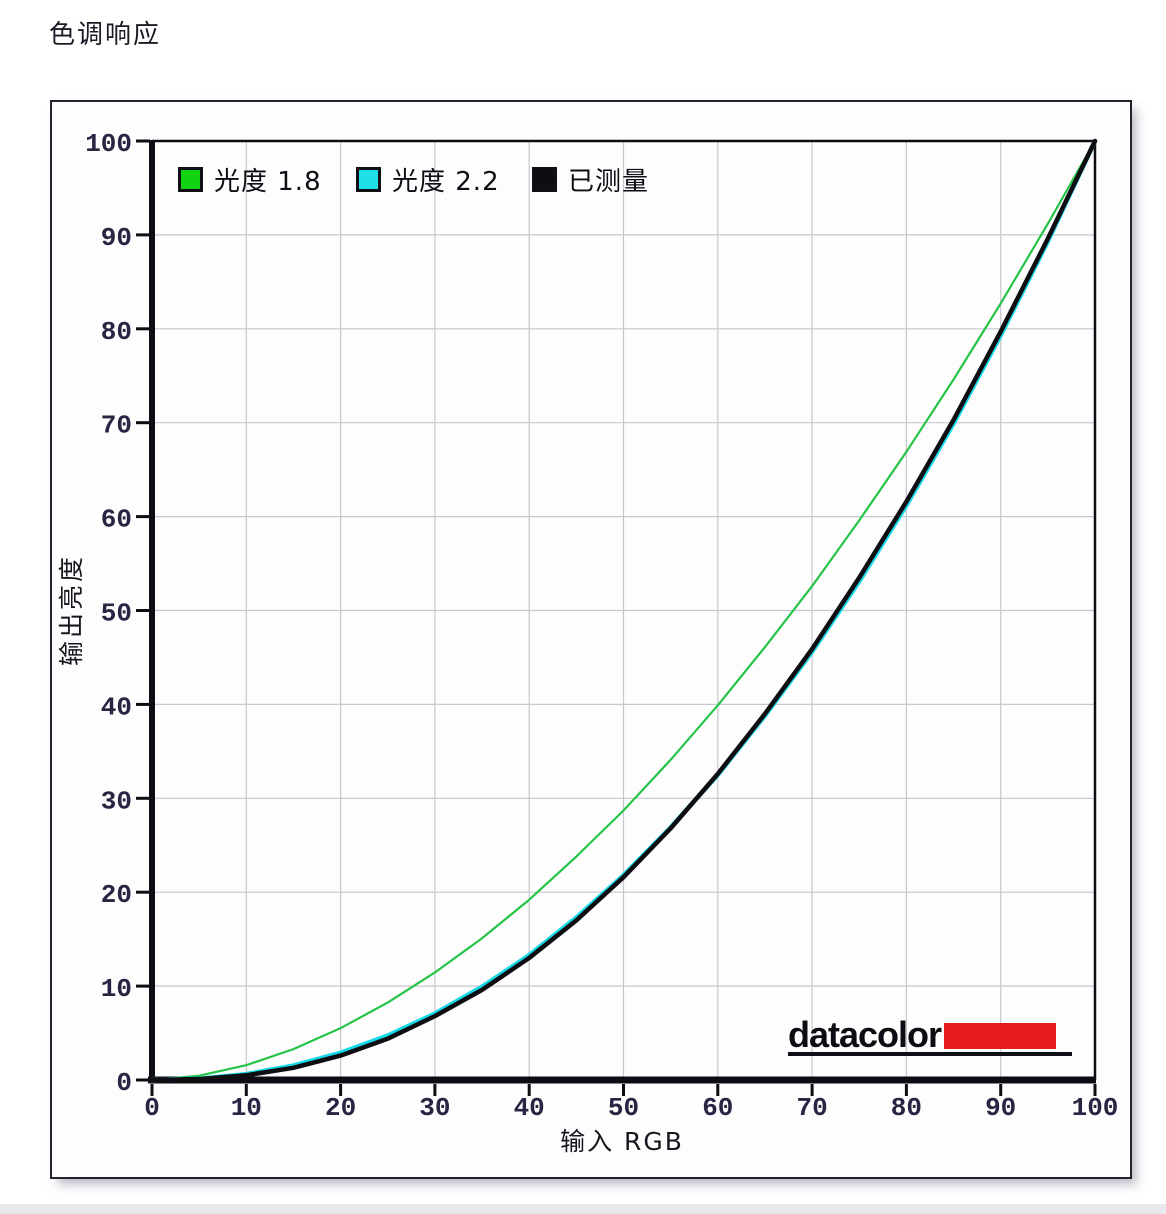 This screenshot has height=1214, width=1166. Describe the element at coordinates (368, 179) in the screenshot. I see `gamma-2-2-swatch` at that location.